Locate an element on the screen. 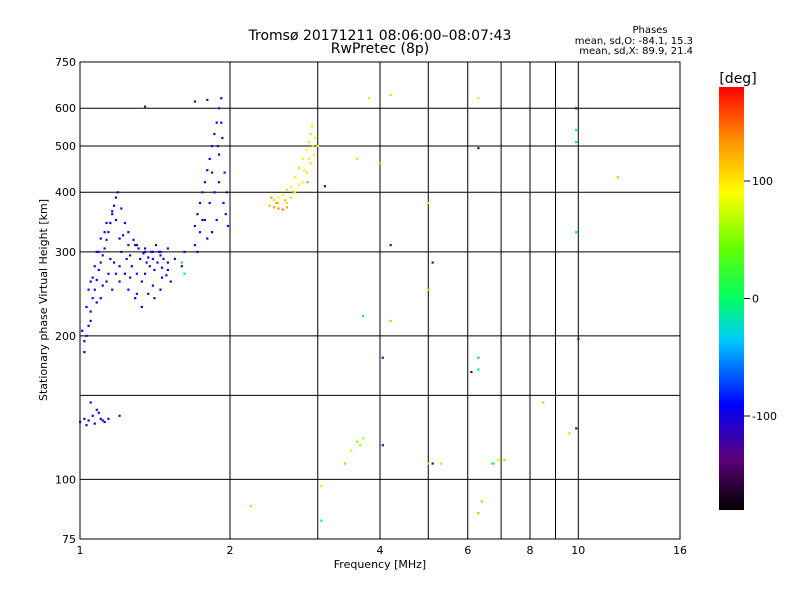 The width and height of the screenshot is (800, 600). colorbar-tick-label: -100 is located at coordinates (764, 416).